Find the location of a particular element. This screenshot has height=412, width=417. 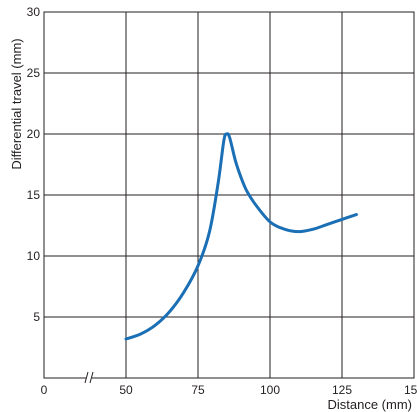

x-tick-label-125: 125 is located at coordinates (342, 390).